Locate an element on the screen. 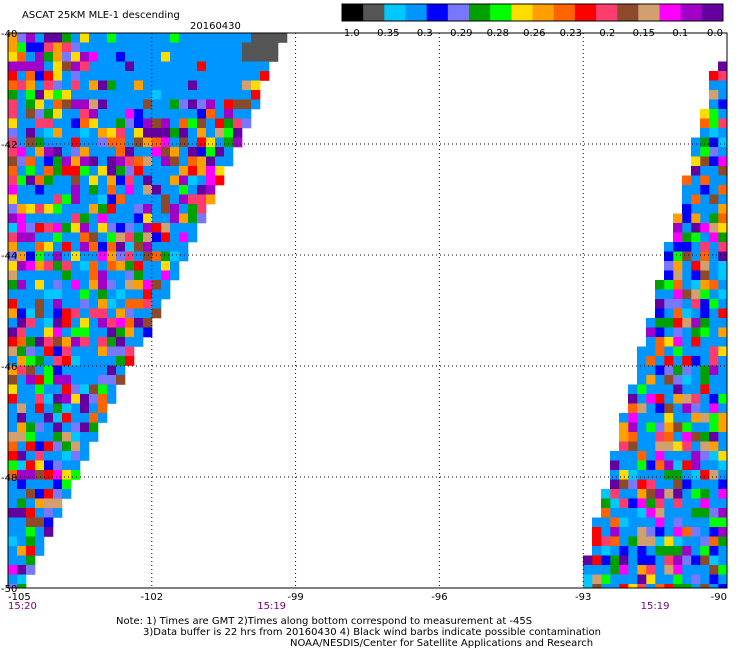 The width and height of the screenshot is (740, 650). colorbar-swatch is located at coordinates (712, 12).